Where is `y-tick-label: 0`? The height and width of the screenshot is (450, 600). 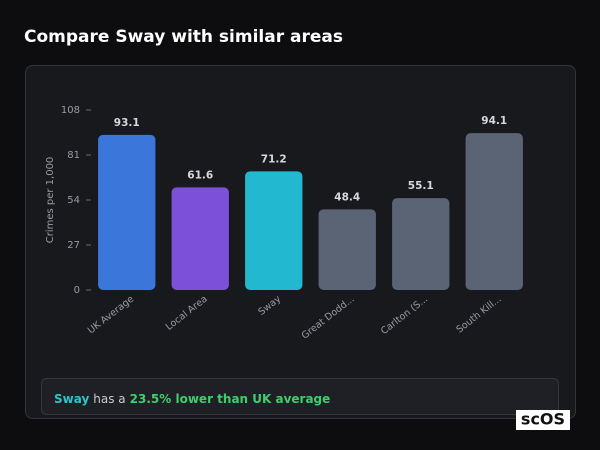 y-tick-label: 0 is located at coordinates (77, 290).